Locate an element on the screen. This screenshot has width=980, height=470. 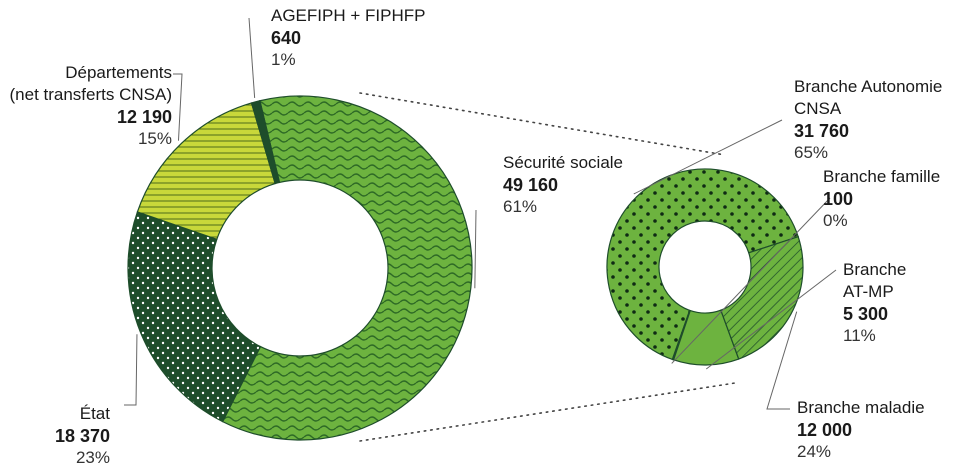
leader-line-branche-maladie is located at coordinates (782, 360).